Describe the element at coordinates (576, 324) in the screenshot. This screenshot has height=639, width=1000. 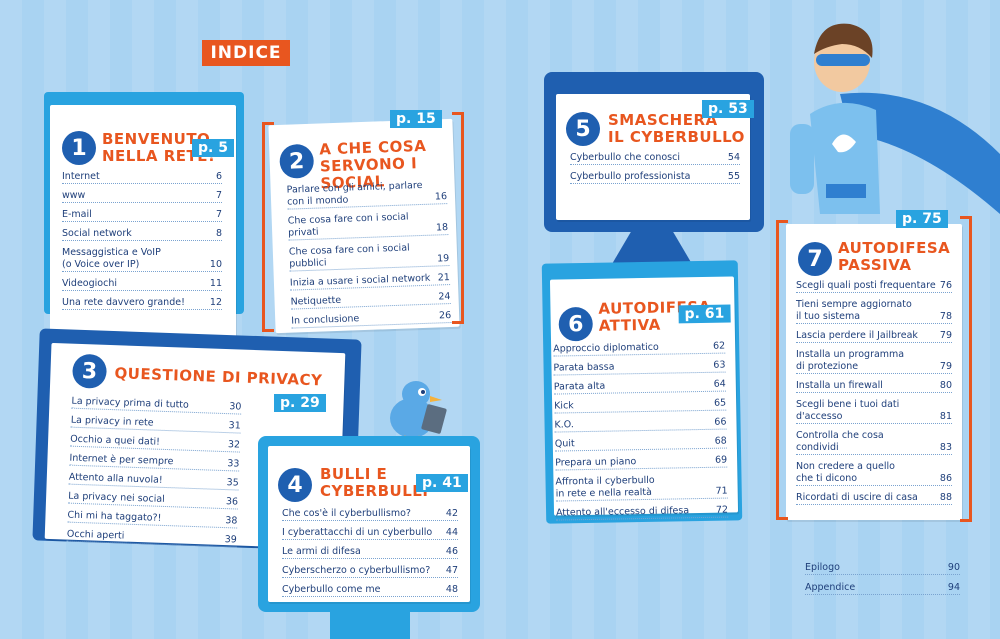
I see `section-number: 6` at that location.